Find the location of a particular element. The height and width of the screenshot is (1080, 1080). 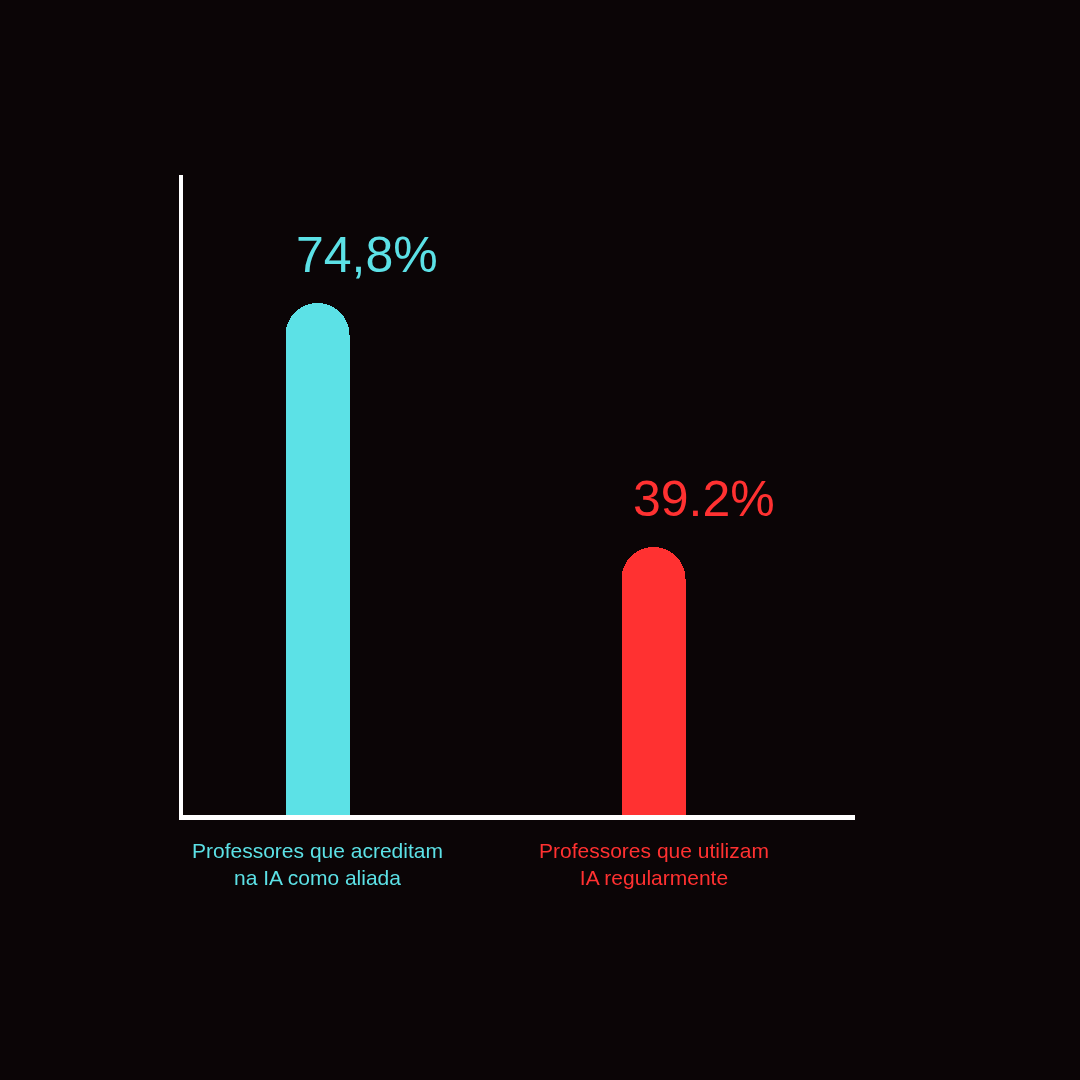

x-tick-label: Professores que utilizam IA regularmente is located at coordinates (654, 864).